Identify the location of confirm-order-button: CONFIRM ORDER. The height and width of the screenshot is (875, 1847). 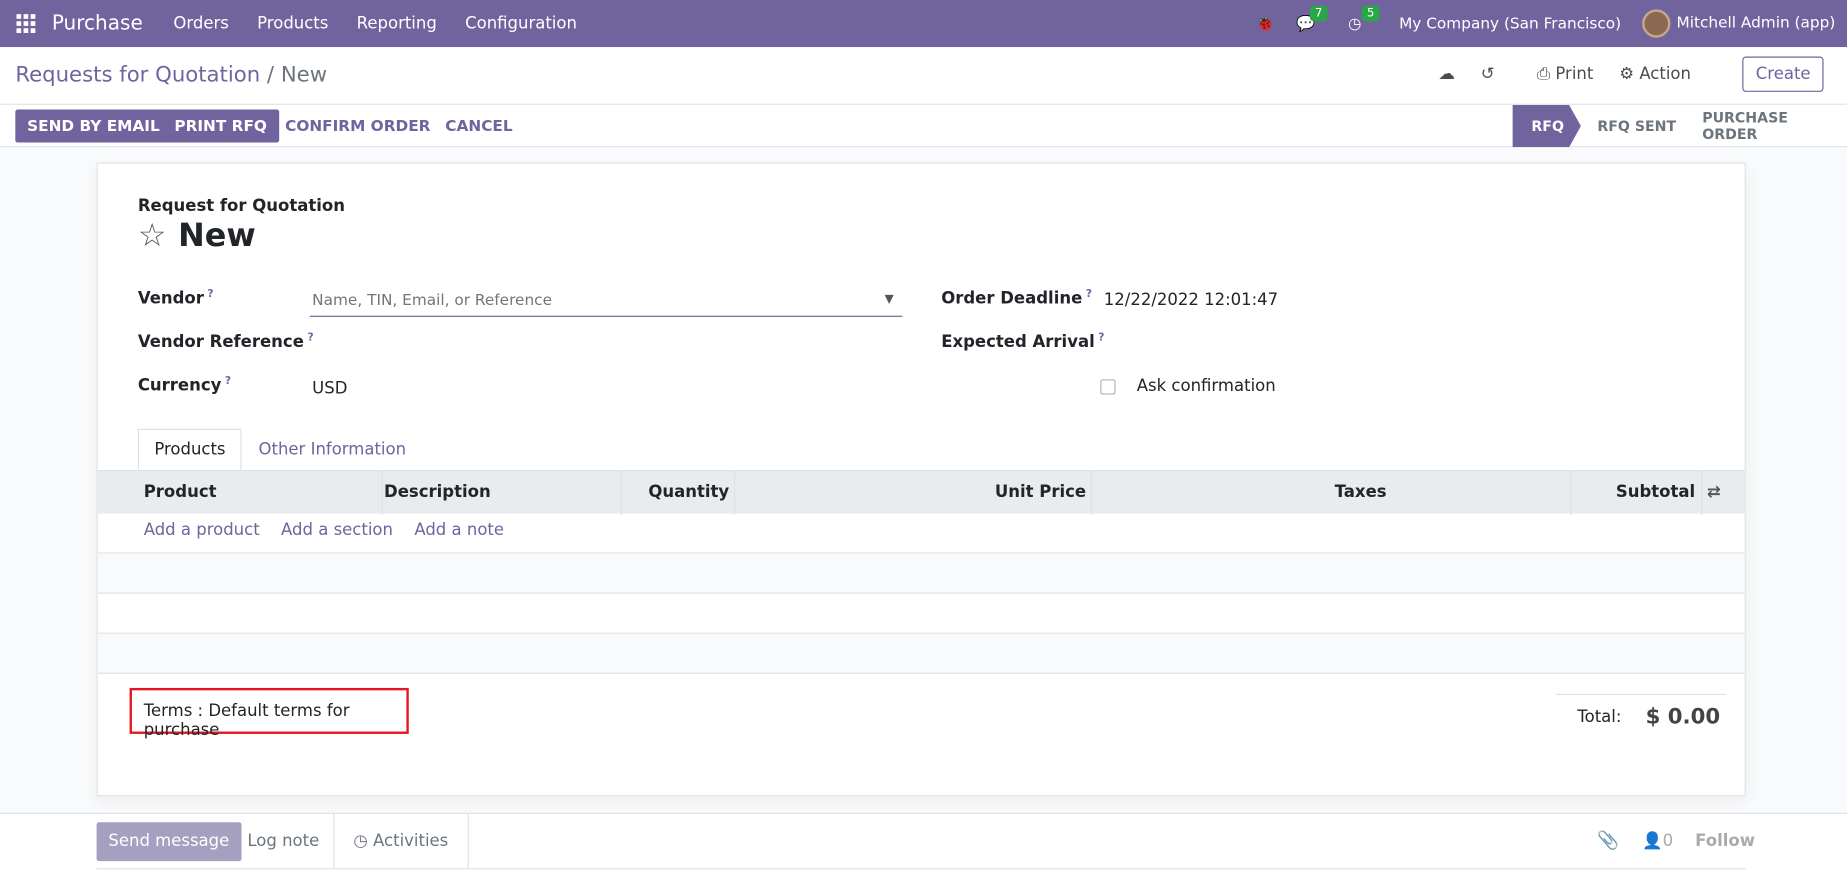
(358, 126).